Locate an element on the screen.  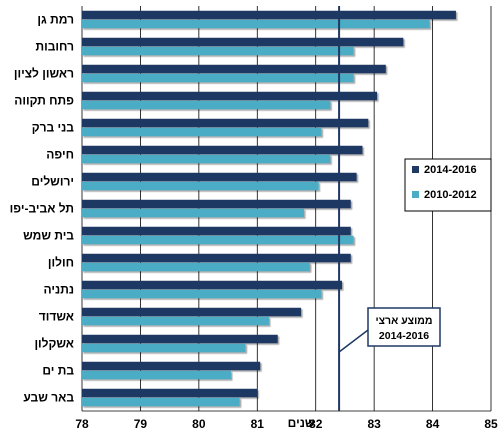
category-label: בת ים is located at coordinates (58, 371).